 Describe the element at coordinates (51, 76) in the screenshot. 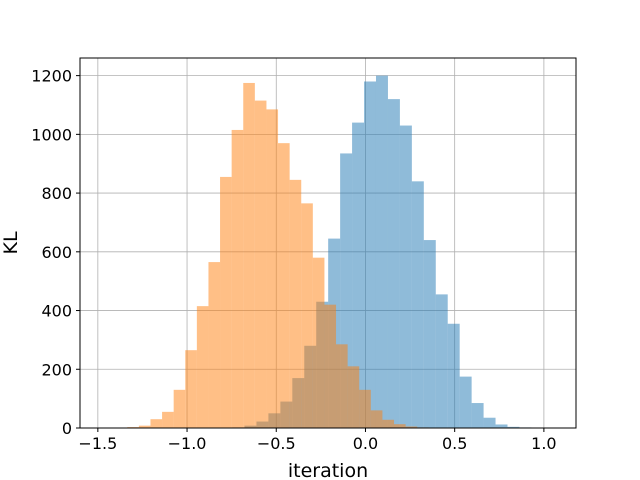

I see `y-tick-label: 1200` at that location.